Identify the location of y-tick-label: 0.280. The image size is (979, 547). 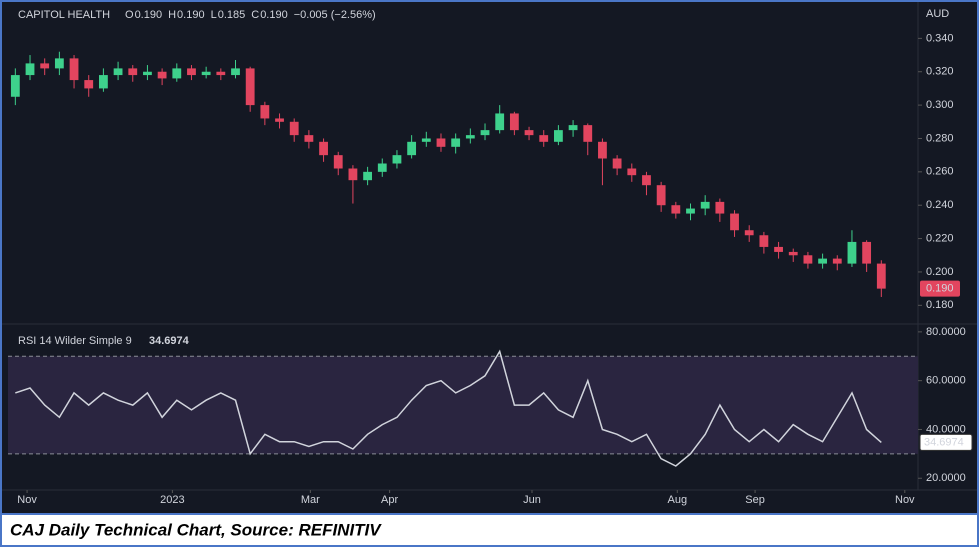
(940, 138).